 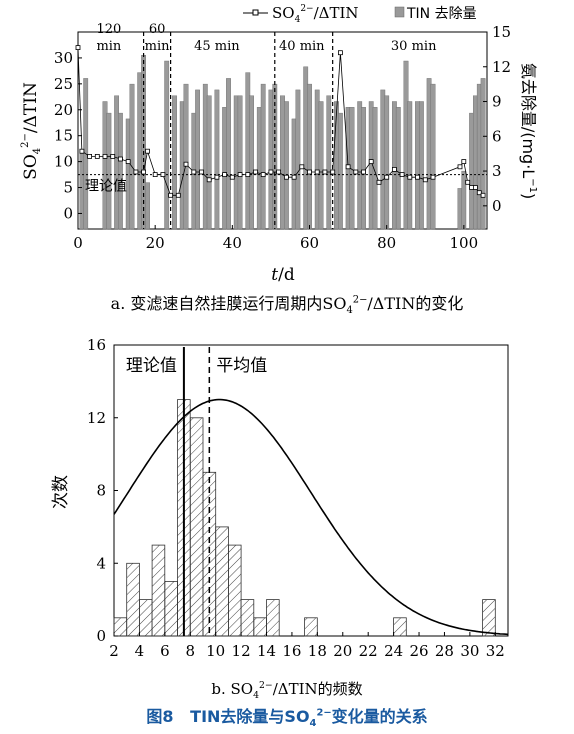 I want to click on y-left-tick-label: 0, so click(x=68, y=213).